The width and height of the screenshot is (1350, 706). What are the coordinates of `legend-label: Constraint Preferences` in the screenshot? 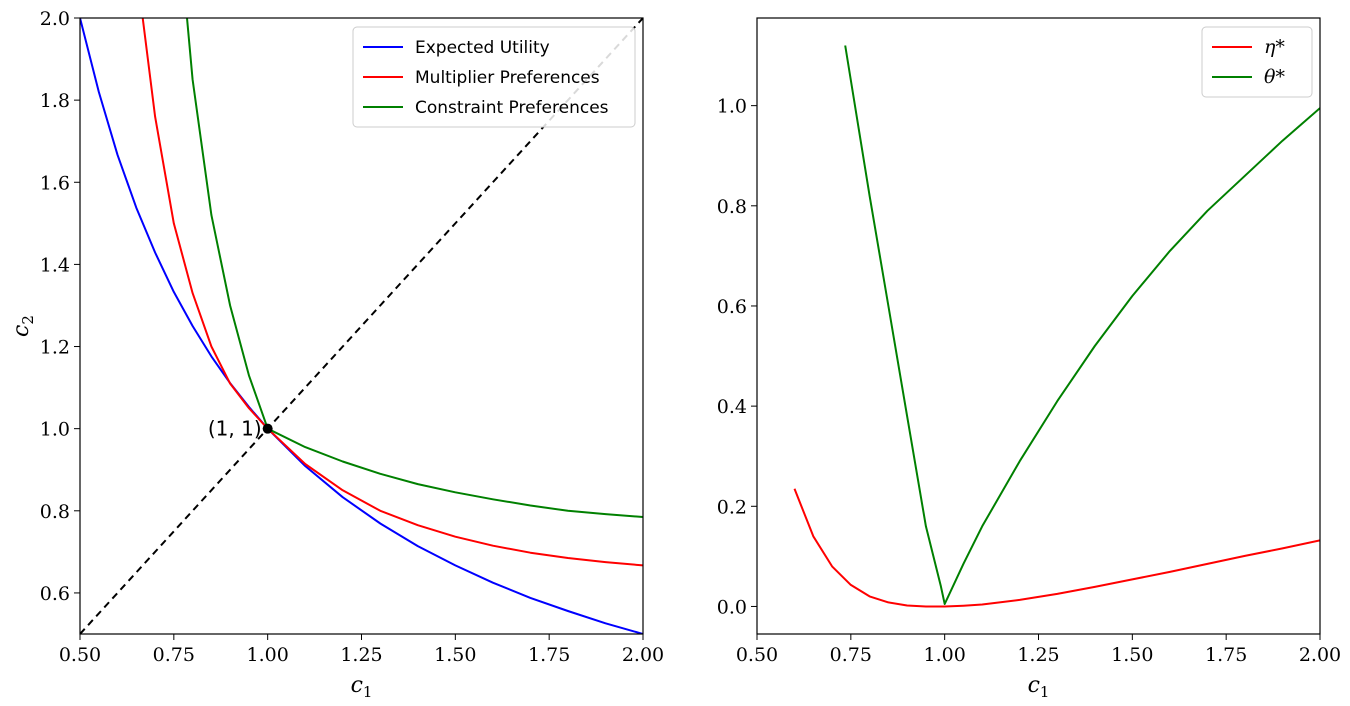 It's located at (512, 108).